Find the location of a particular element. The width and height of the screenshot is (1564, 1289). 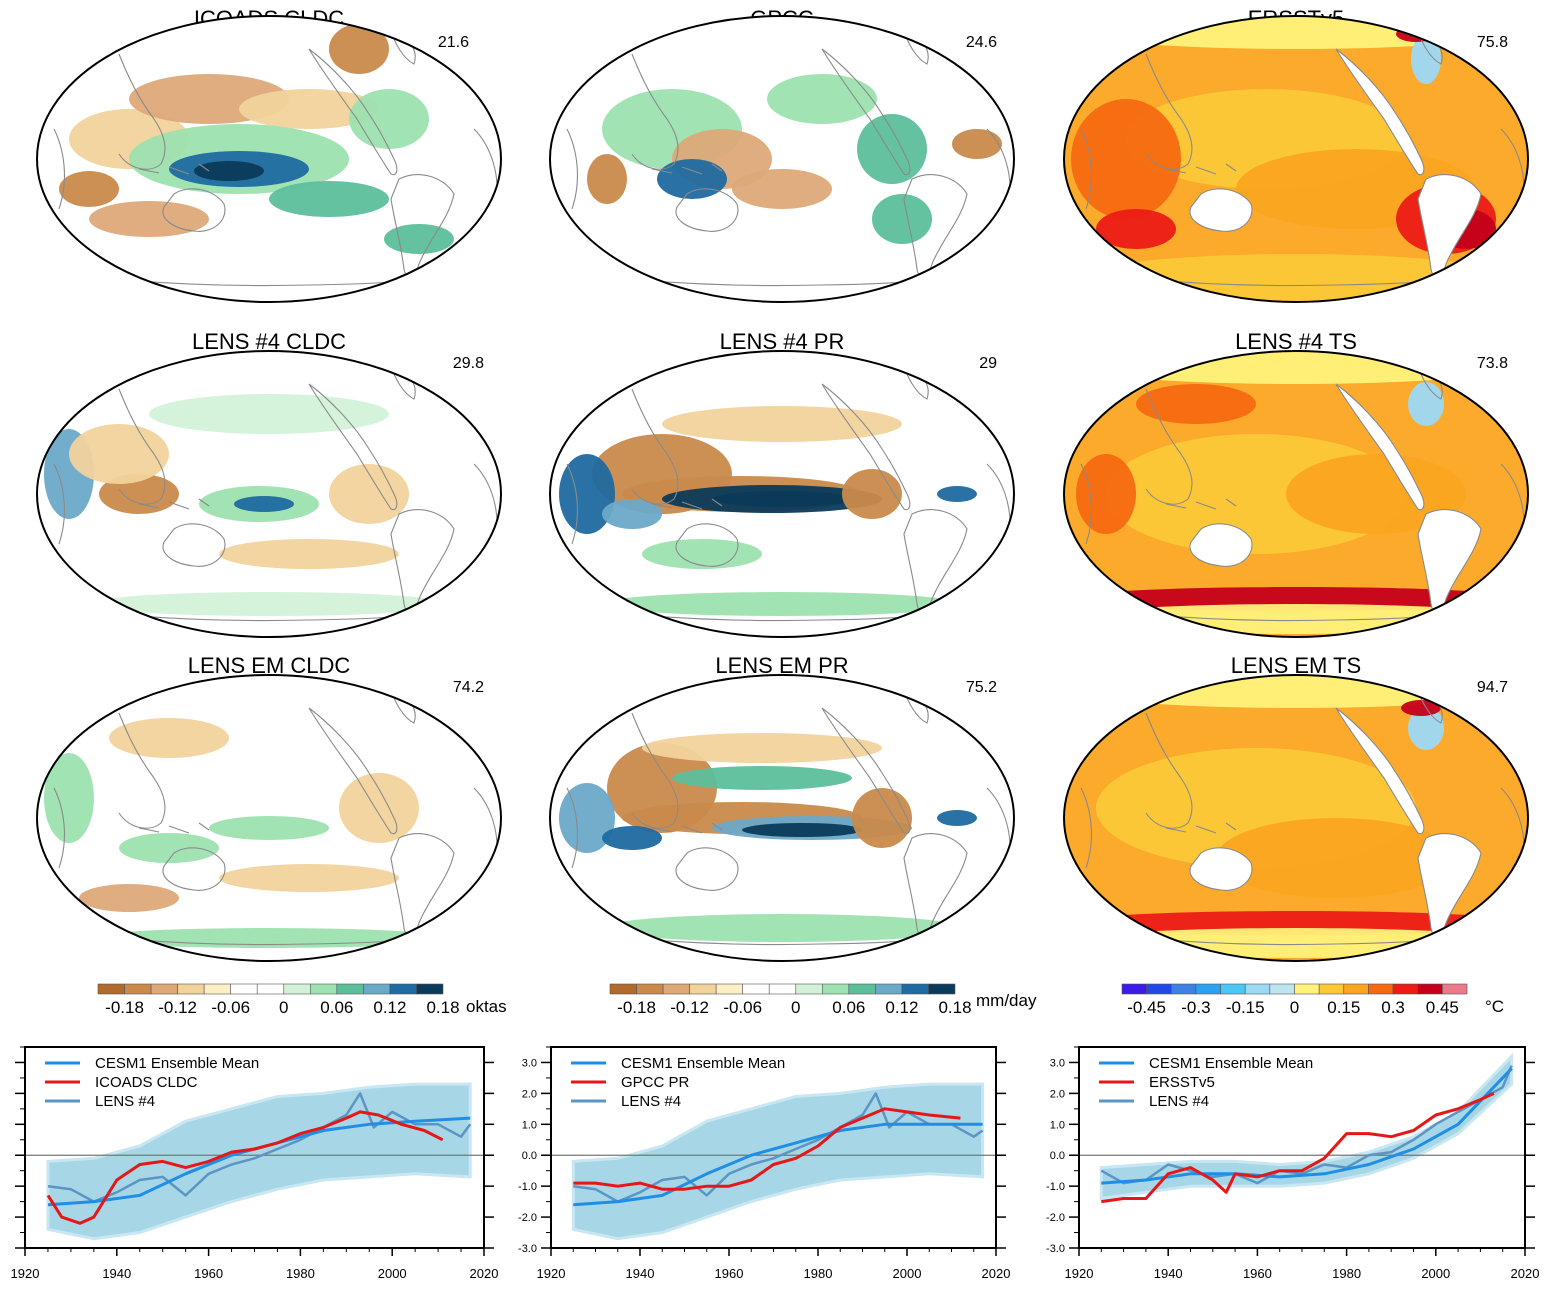

colorbar-unit: oktas is located at coordinates (486, 1006).